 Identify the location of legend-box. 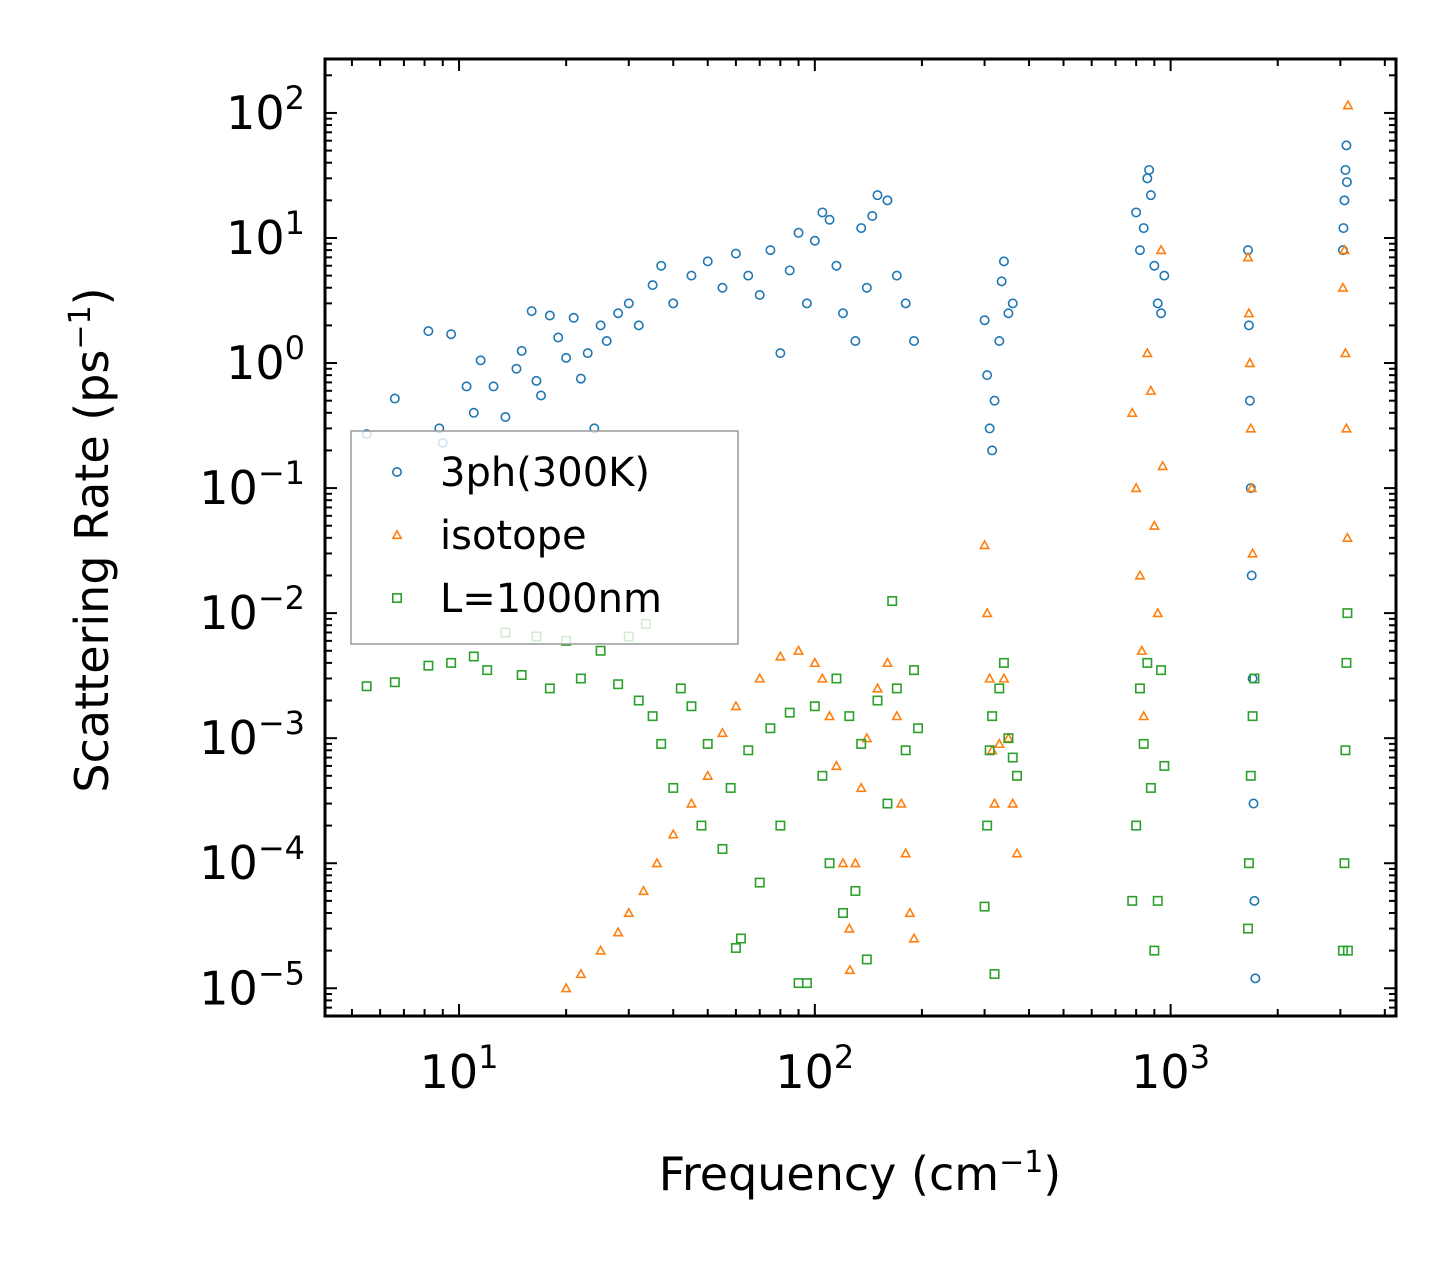
(544, 537).